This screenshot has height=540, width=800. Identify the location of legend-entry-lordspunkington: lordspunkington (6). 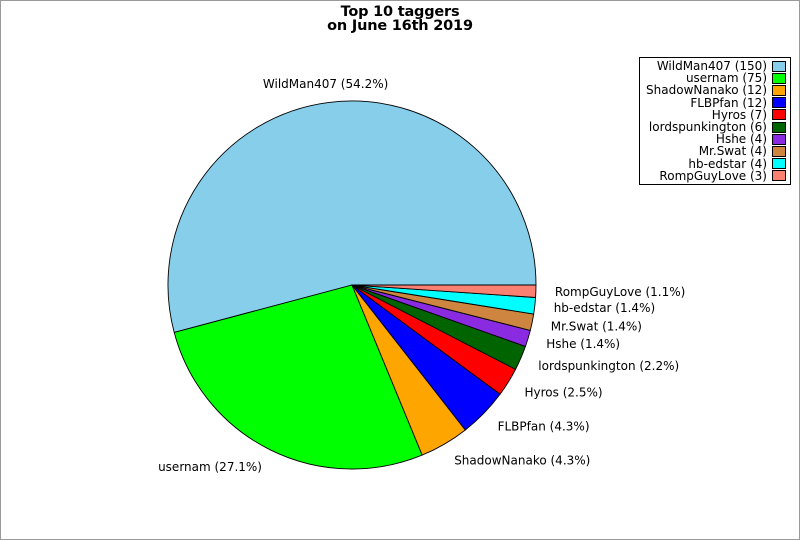
(716, 127).